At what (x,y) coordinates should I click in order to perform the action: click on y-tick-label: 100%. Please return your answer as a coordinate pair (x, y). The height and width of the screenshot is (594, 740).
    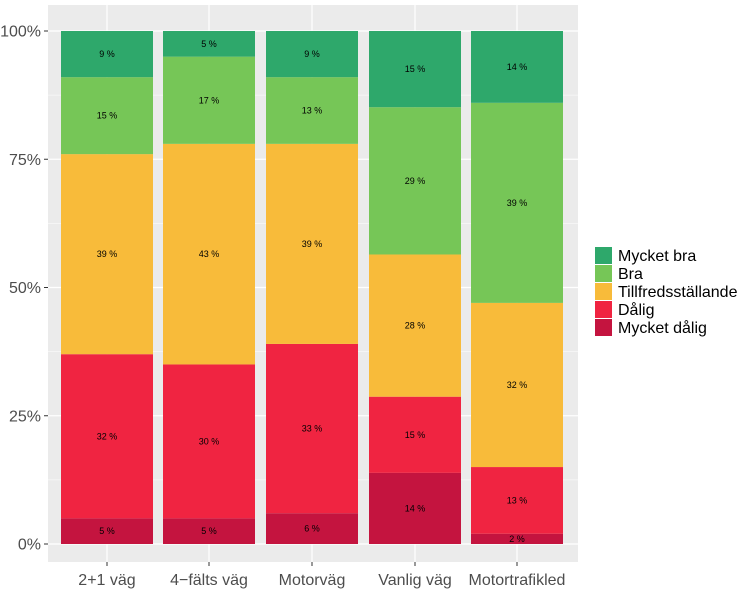
    Looking at the image, I should click on (20, 32).